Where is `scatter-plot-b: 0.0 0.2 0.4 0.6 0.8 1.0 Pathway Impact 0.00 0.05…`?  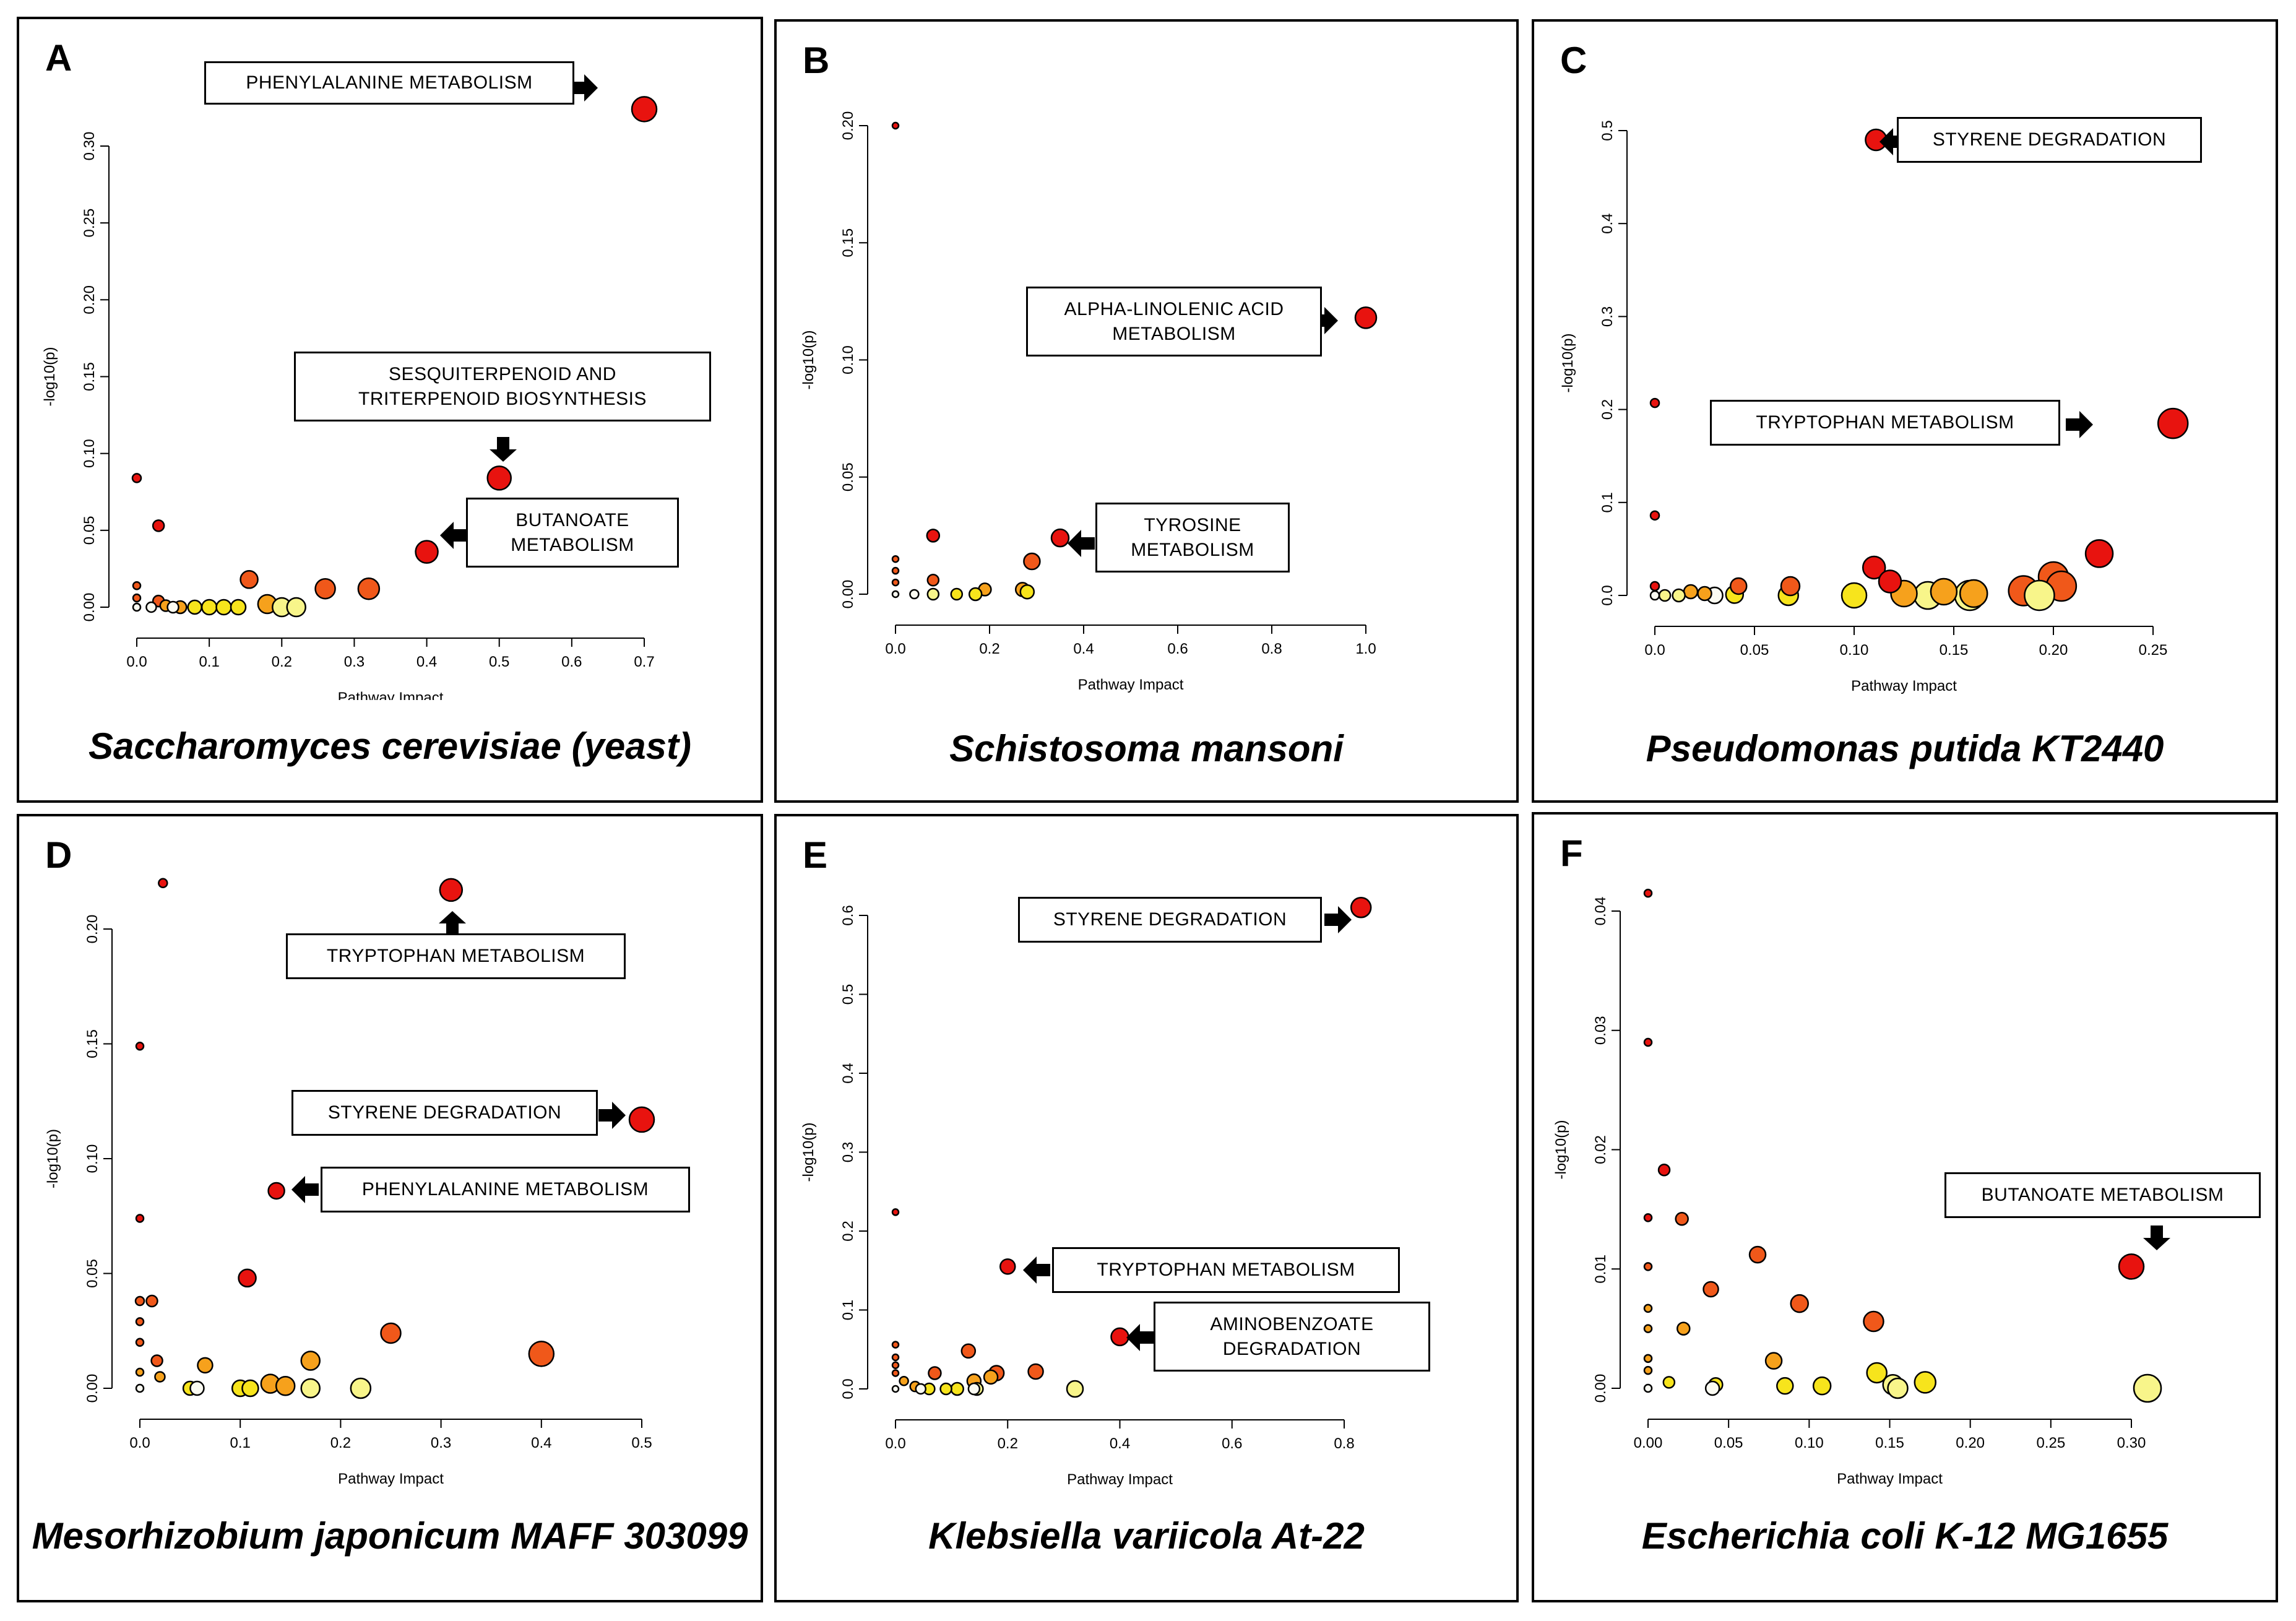
scatter-plot-b: 0.0 0.2 0.4 0.6 0.8 1.0 Pathway Impact 0.00 0.05… is located at coordinates (1089, 402).